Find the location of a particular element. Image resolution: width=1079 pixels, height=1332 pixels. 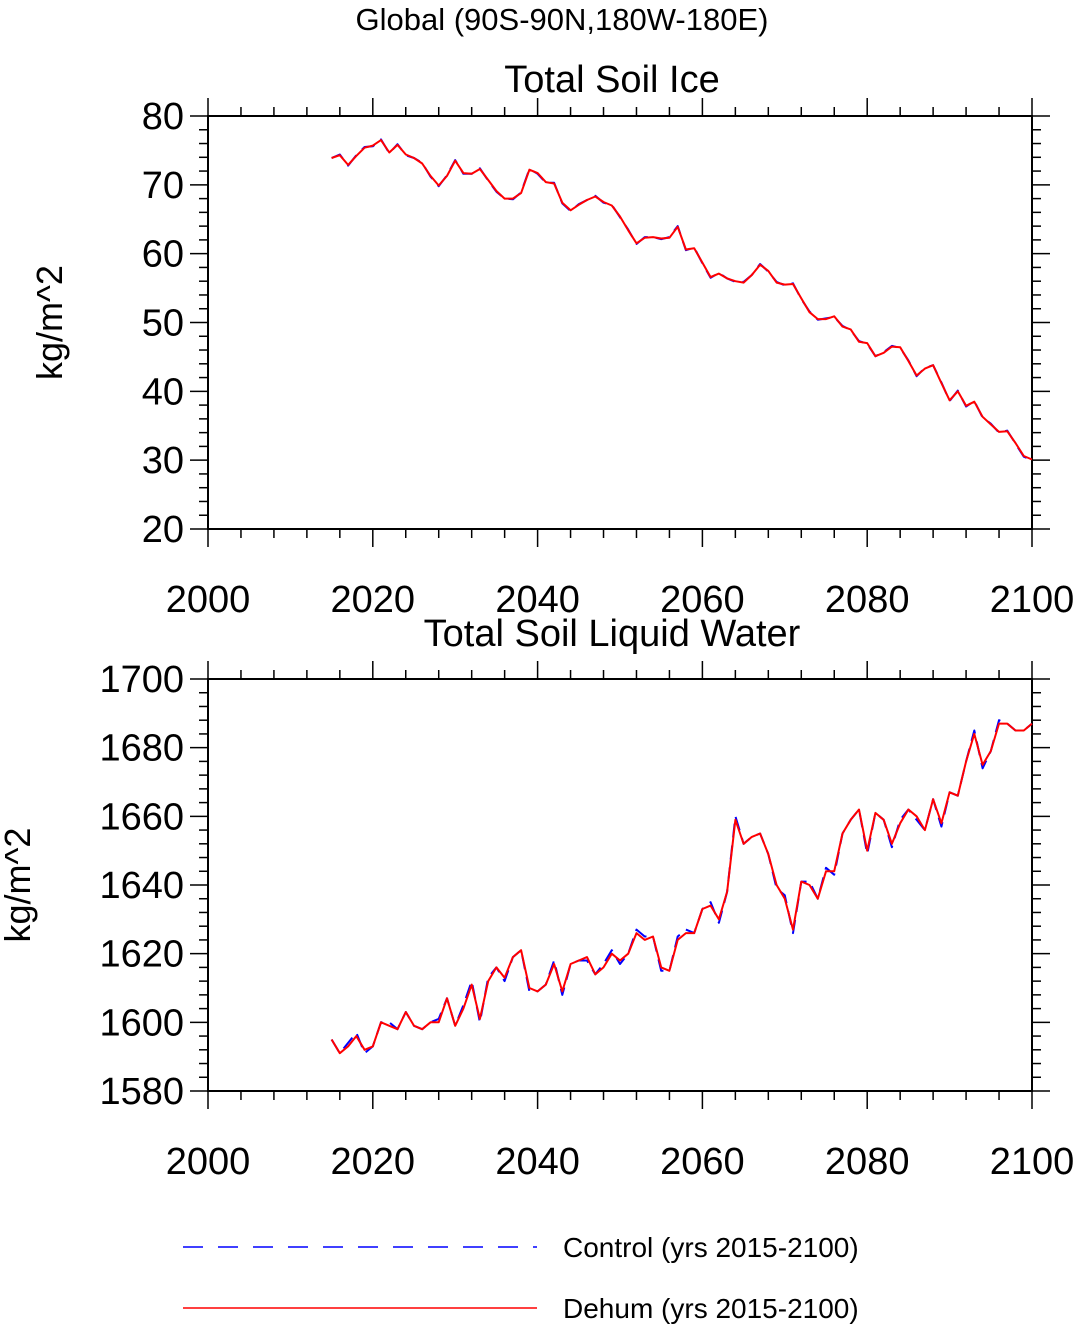

y-tick-label: 60 is located at coordinates (163, 255).